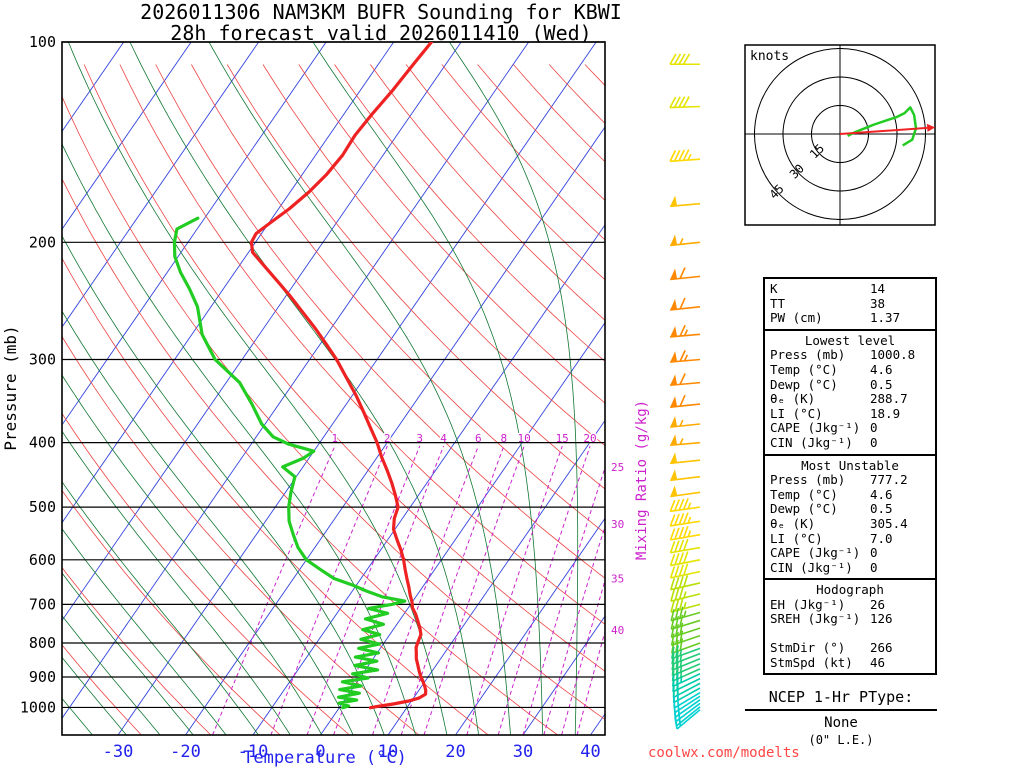  I want to click on pressure-tick-label: 1000, so click(38, 707).